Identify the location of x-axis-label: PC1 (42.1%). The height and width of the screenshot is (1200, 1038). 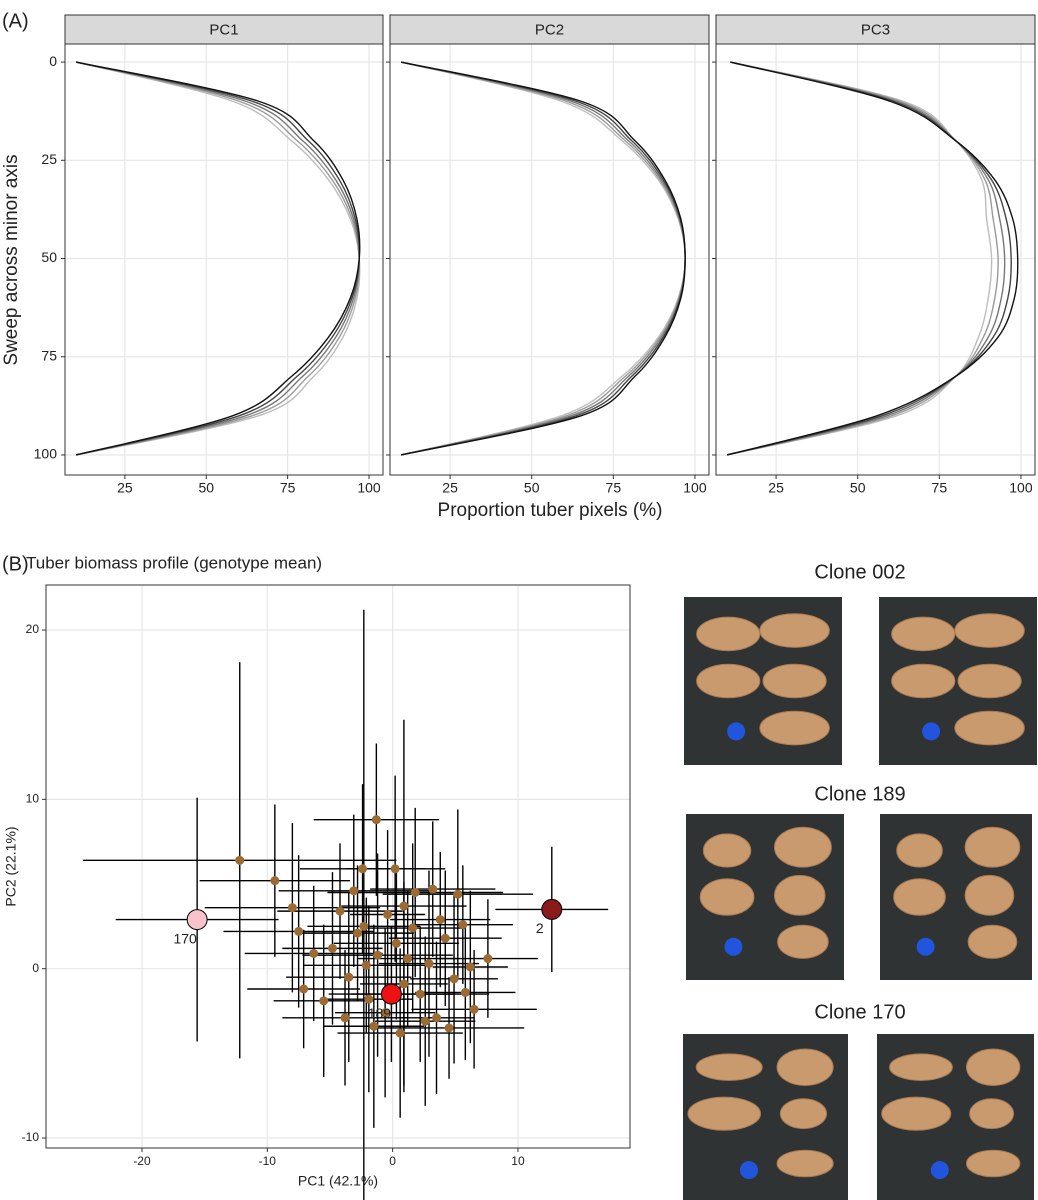
(338, 1181).